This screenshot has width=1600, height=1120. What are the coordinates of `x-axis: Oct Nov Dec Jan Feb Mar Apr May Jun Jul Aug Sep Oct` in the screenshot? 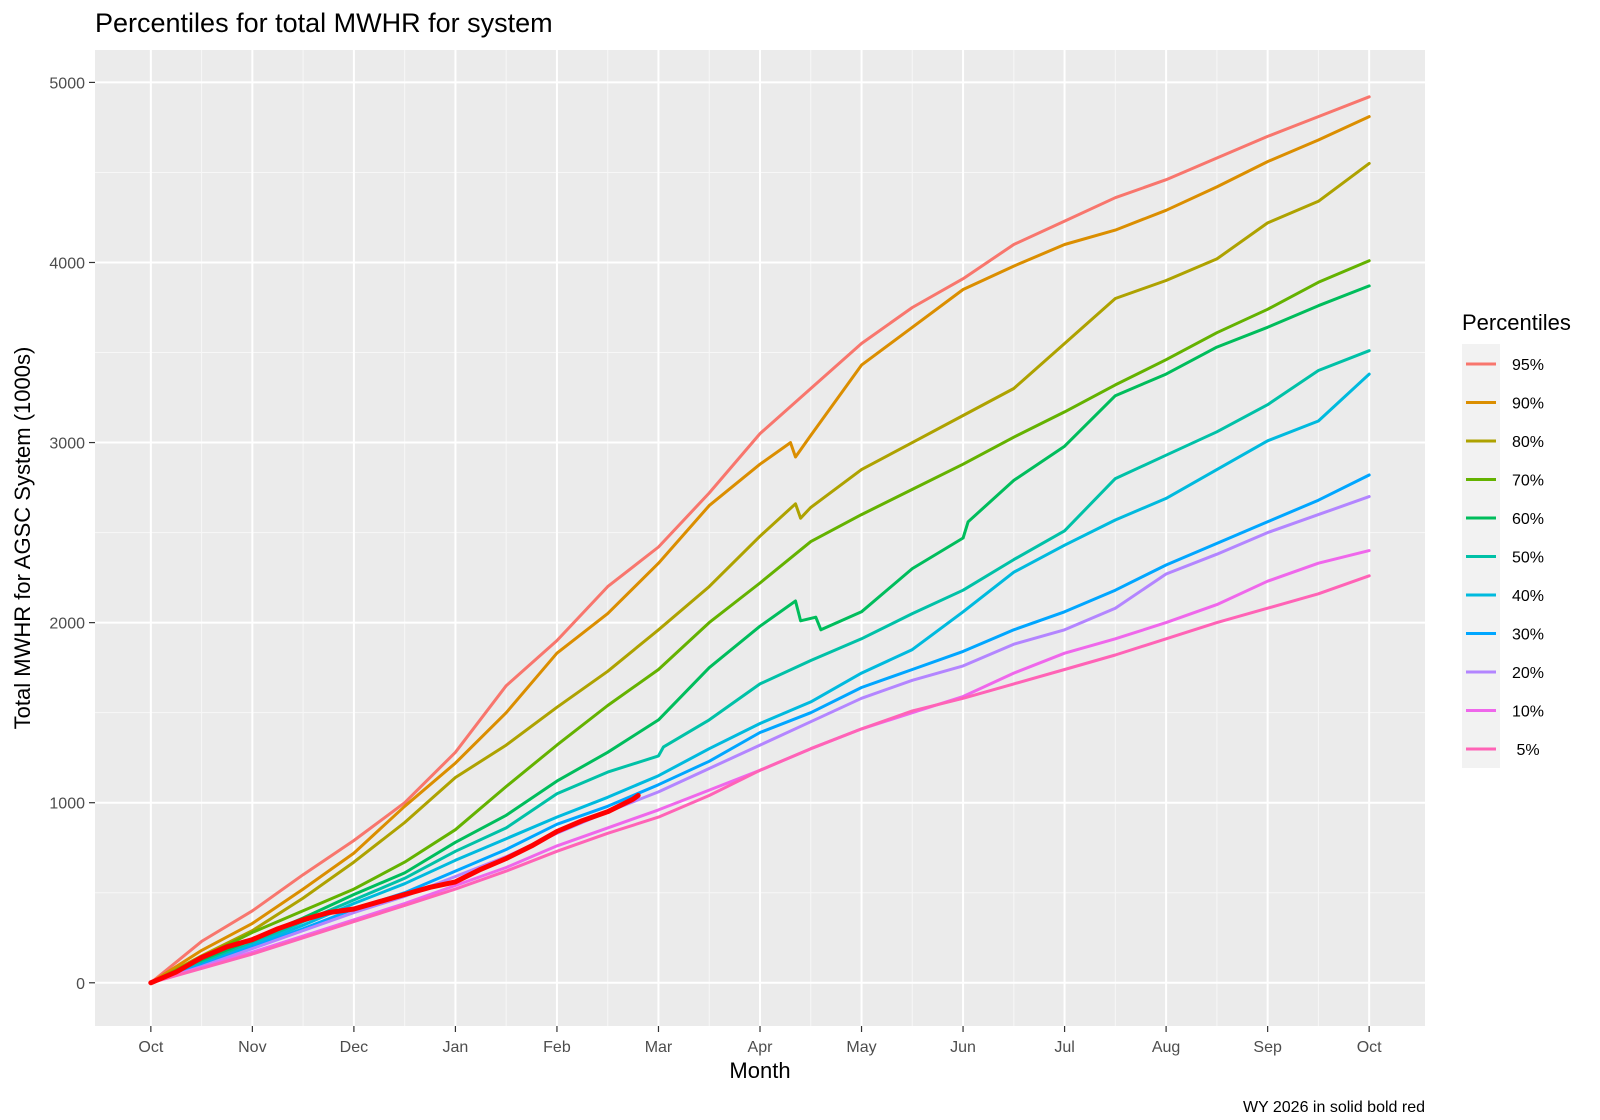 It's located at (760, 1041).